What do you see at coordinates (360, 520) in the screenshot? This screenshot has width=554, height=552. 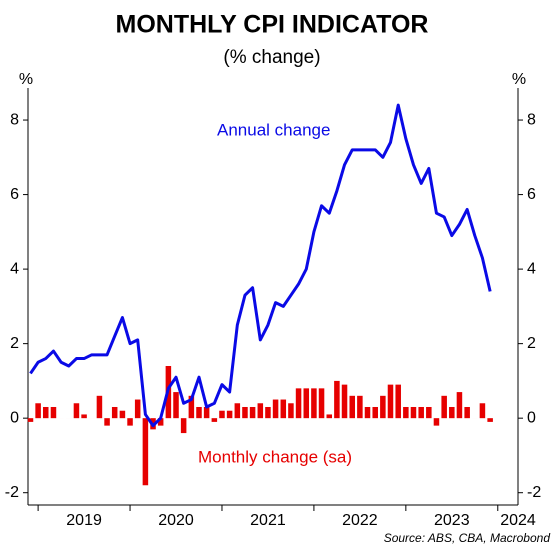 I see `x-tick-label: 2022` at bounding box center [360, 520].